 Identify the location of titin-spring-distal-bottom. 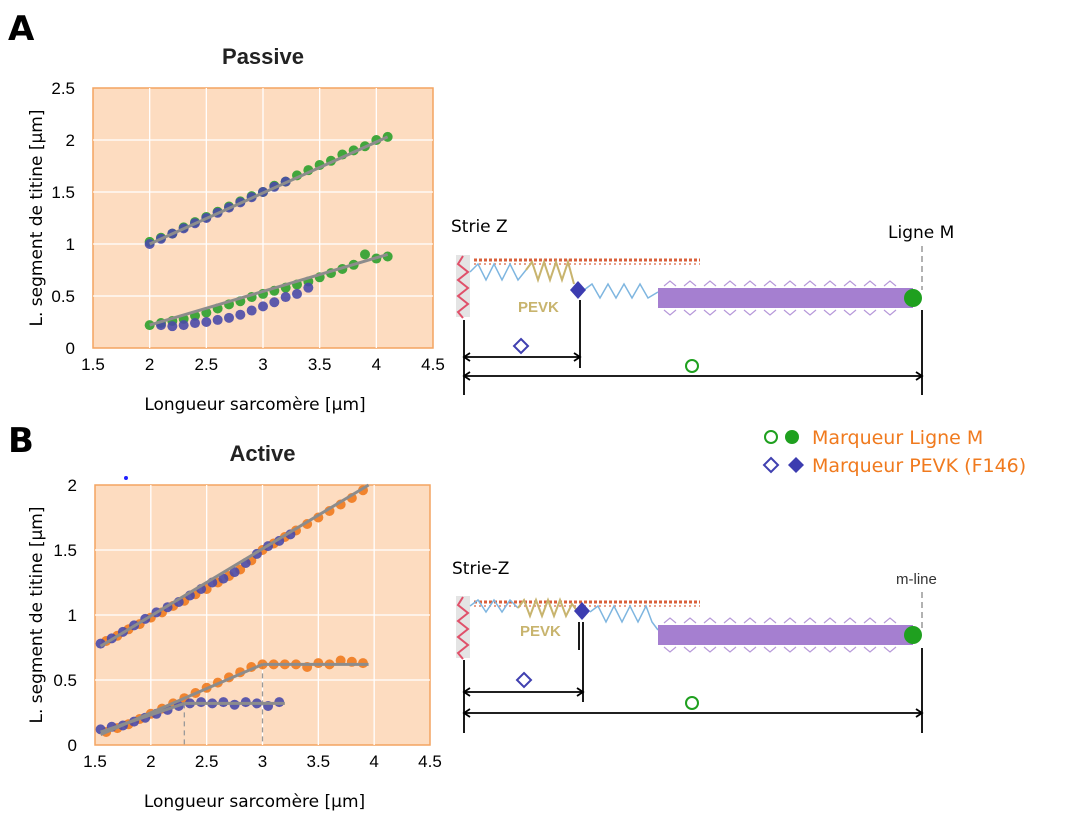
(624, 617).